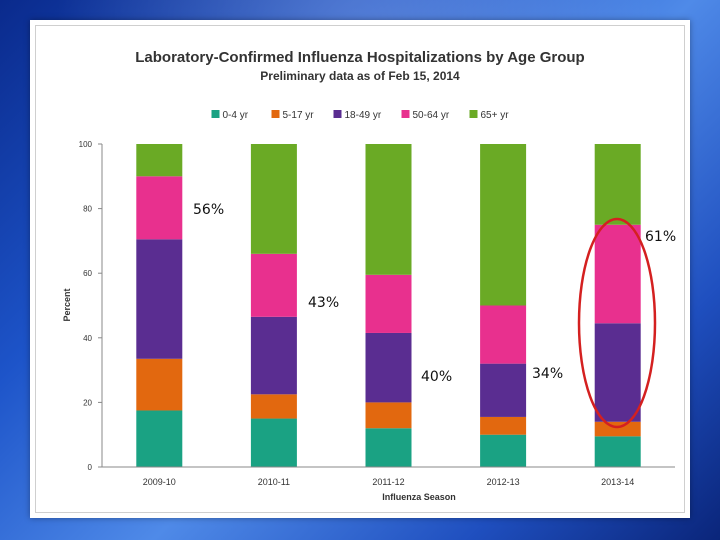 The image size is (720, 540). I want to click on x-tick-label: 2010-11, so click(274, 482).